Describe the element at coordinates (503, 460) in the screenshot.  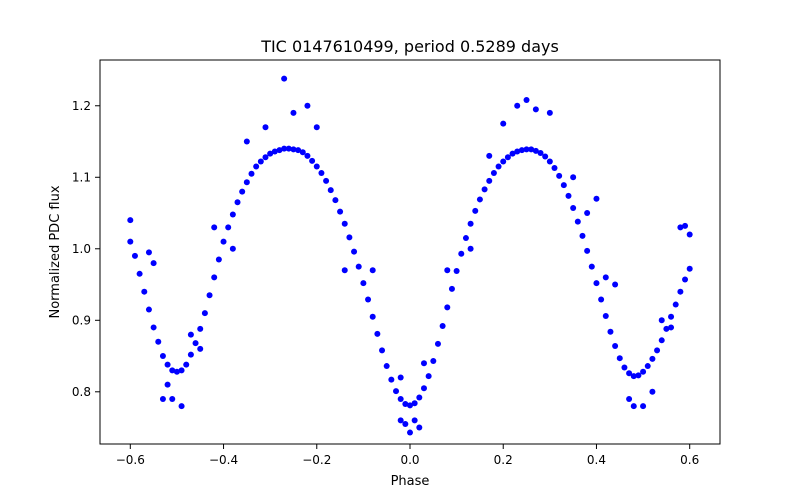
I see `x-tick-label: 0.2` at that location.